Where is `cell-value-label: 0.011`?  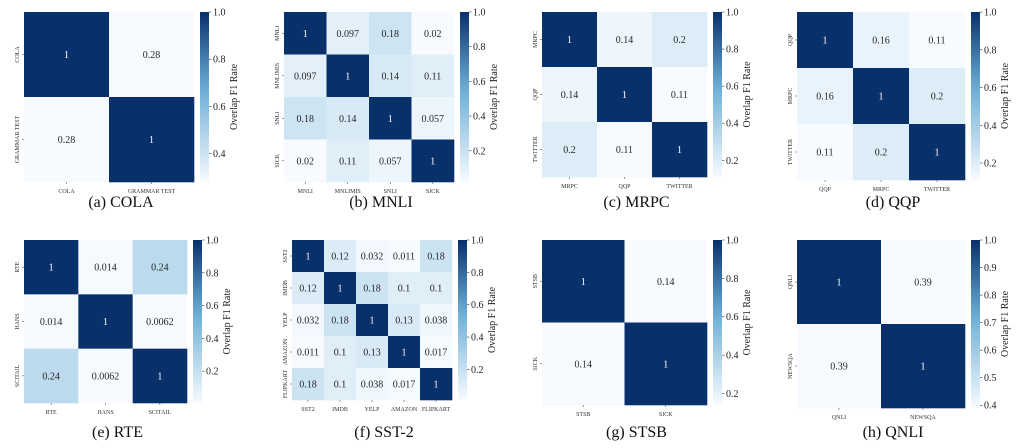
cell-value-label: 0.011 is located at coordinates (308, 353).